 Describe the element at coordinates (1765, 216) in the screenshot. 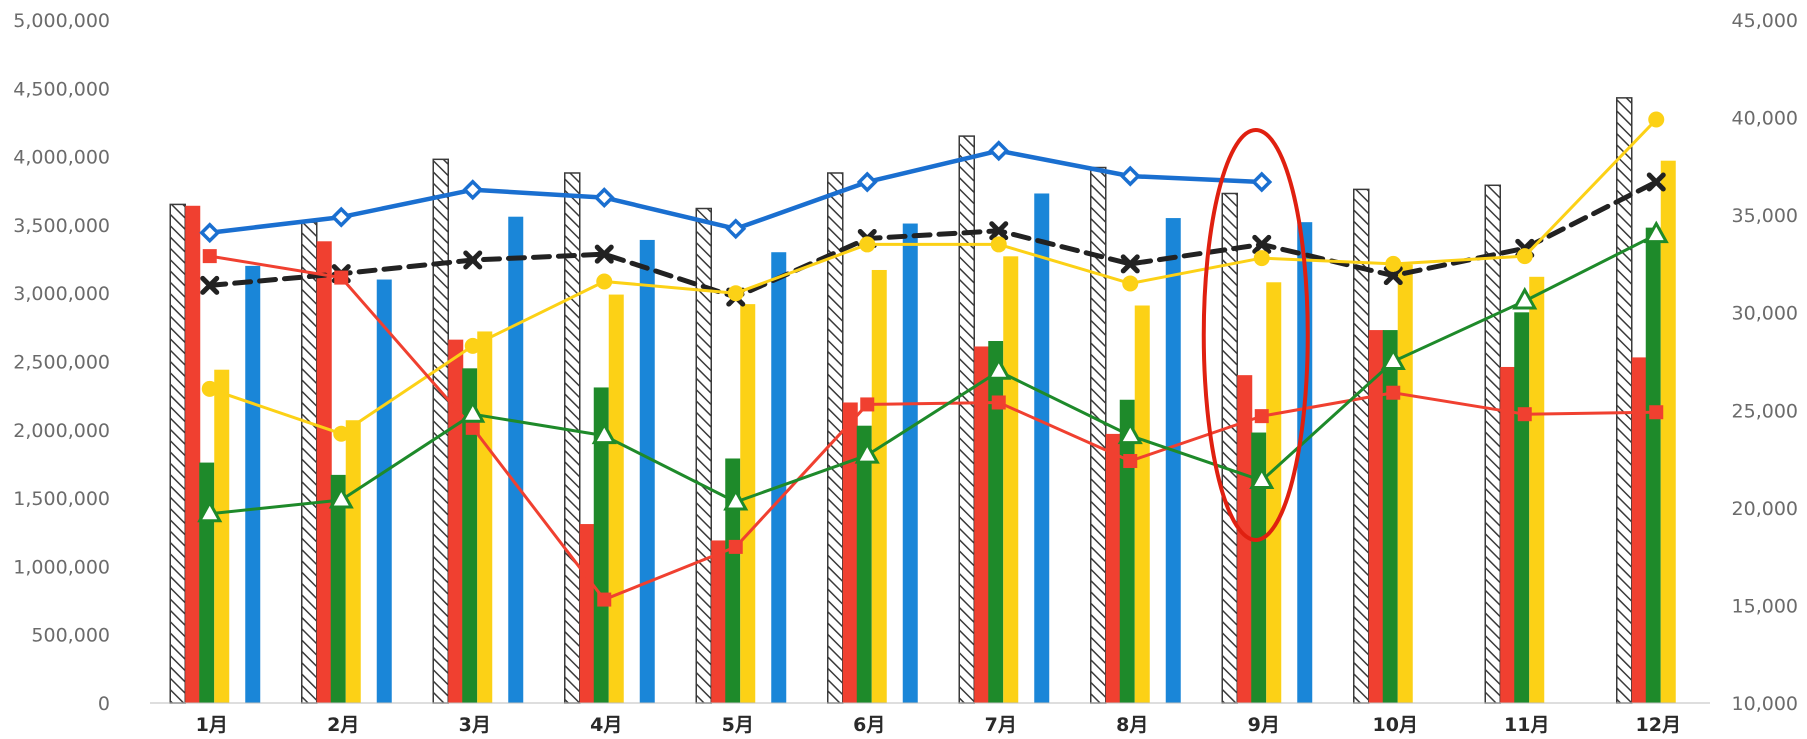

I see `y-right-tick-label: 35,000` at that location.